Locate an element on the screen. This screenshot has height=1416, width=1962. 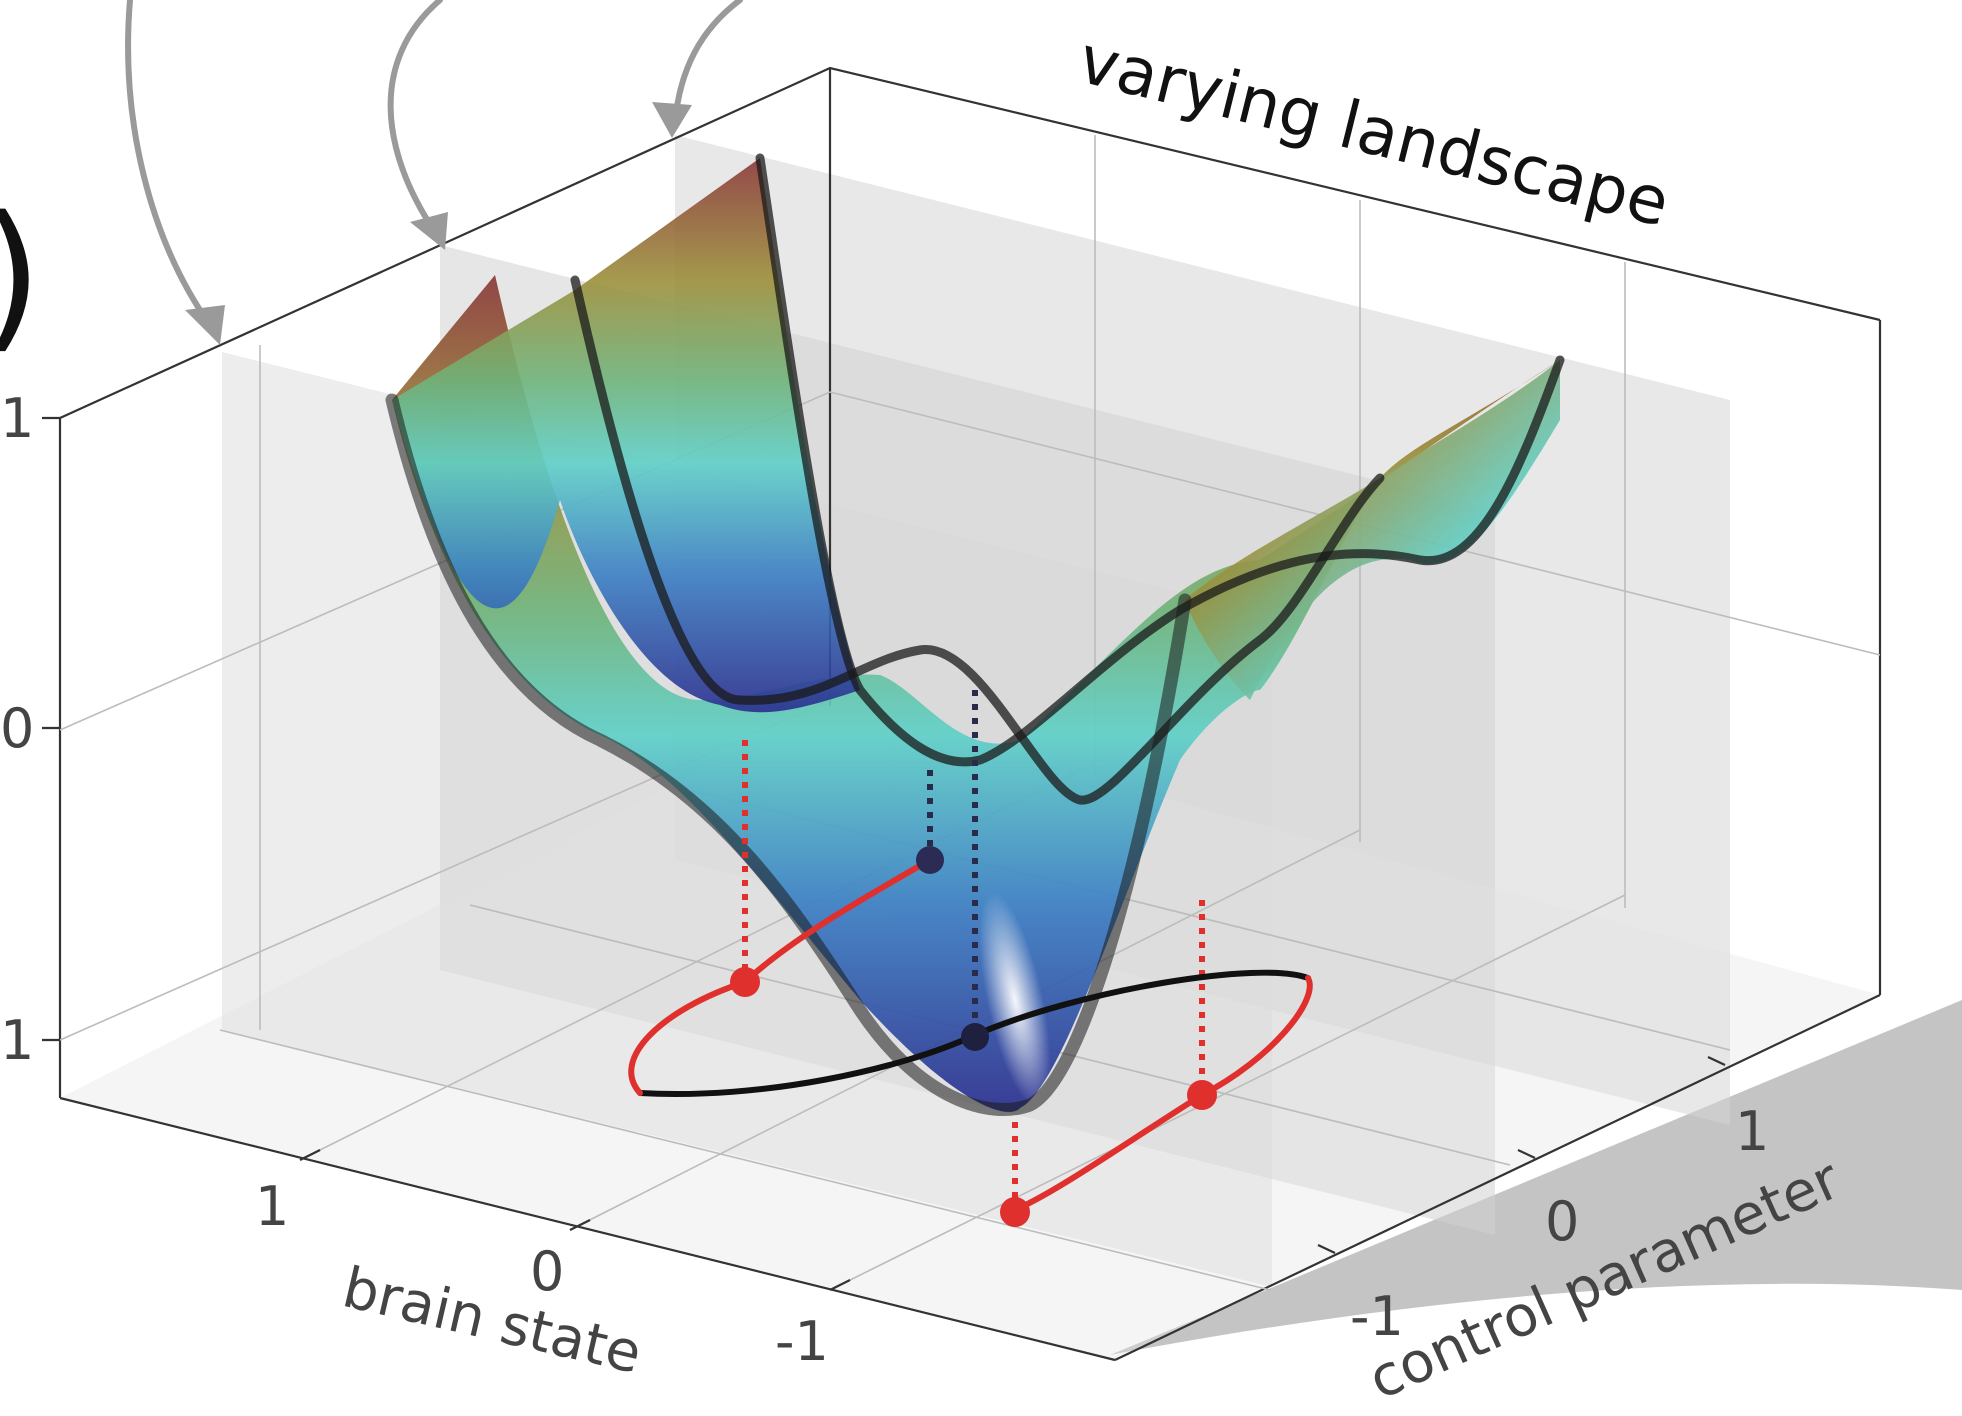
y-tick-label: 0 is located at coordinates (1562, 1221).